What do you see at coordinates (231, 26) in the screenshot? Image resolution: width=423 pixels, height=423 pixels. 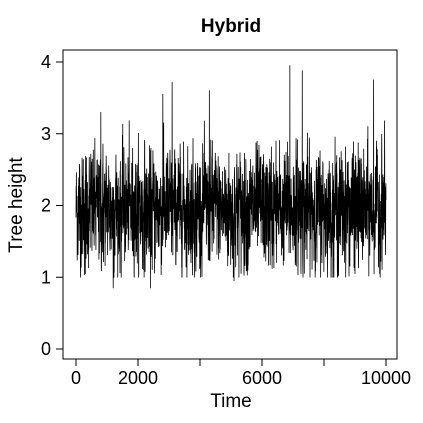 I see `chart-title: Hybrid` at bounding box center [231, 26].